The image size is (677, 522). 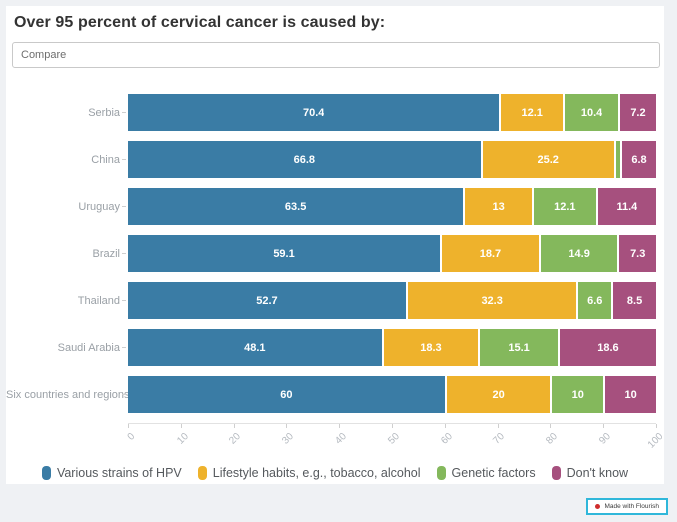 What do you see at coordinates (499, 439) in the screenshot?
I see `axis-tick-label: 70` at bounding box center [499, 439].